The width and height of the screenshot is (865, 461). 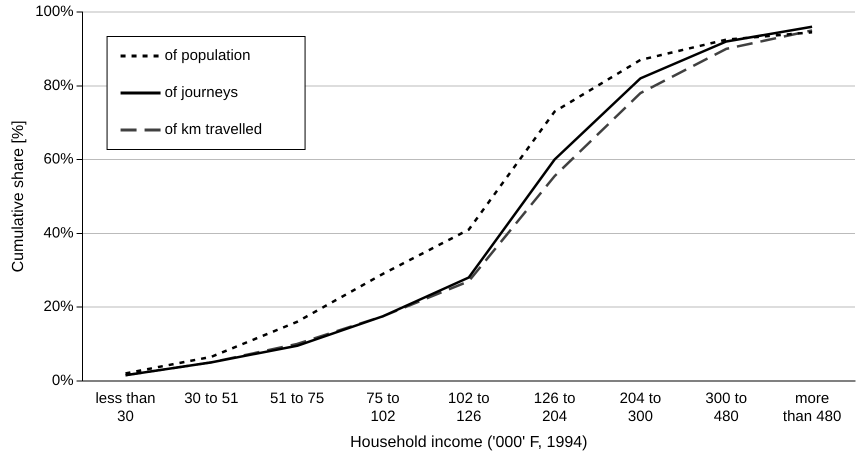 What do you see at coordinates (469, 442) in the screenshot?
I see `x-axis-title: Household income ('000' F, 1994)` at bounding box center [469, 442].